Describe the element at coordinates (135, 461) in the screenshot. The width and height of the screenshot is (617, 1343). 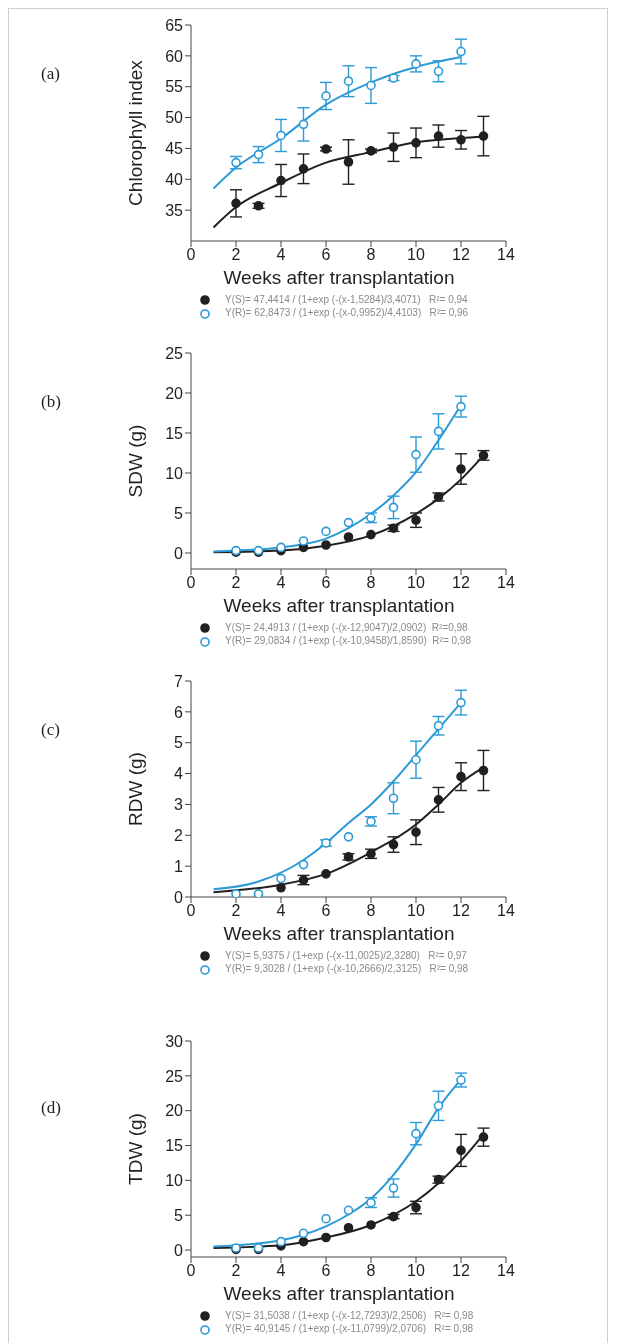
I see `y-axis-title: SDW (g)` at that location.